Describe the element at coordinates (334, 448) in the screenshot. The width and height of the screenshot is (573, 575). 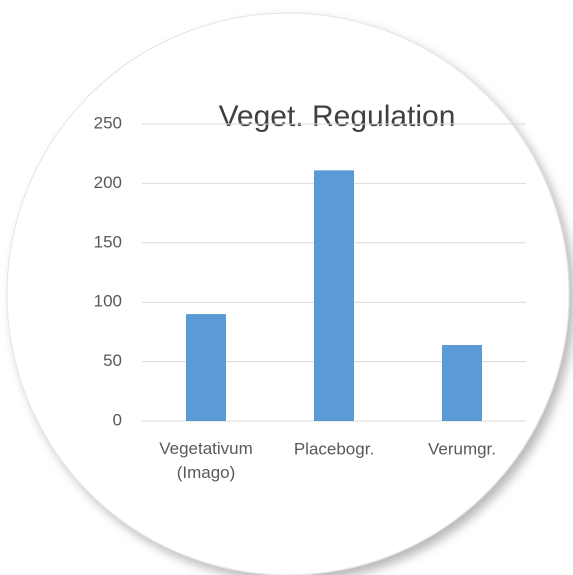
I see `x-tick-label: Placebogr.` at that location.